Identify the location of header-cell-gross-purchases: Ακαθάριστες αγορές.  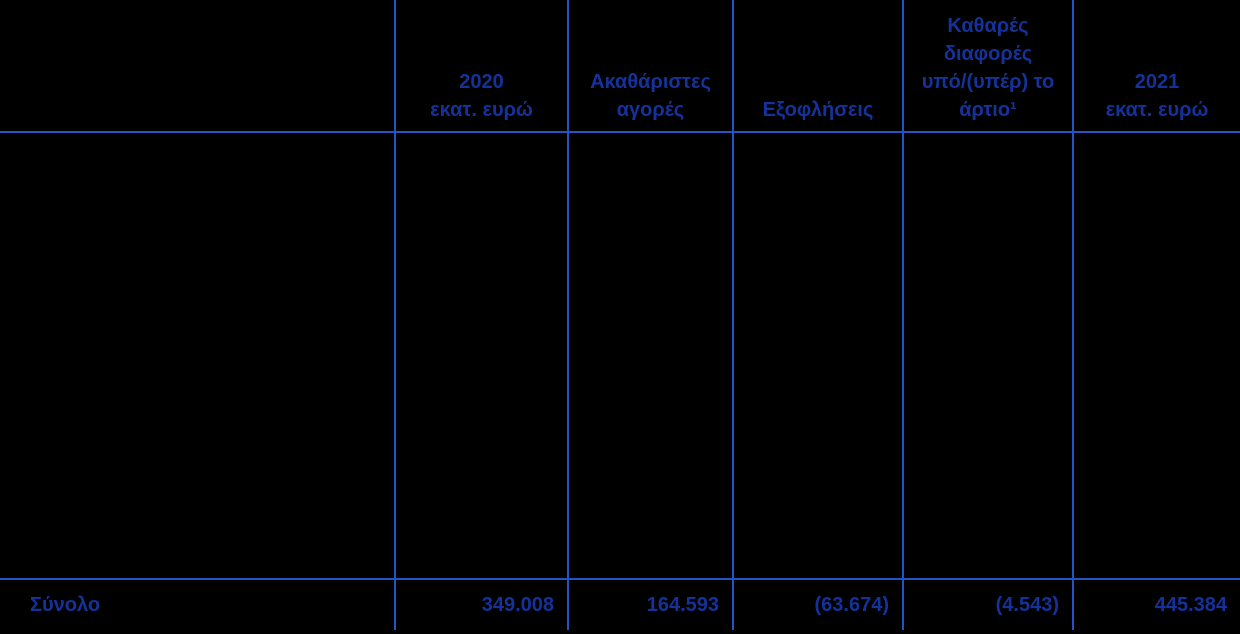
(649, 65).